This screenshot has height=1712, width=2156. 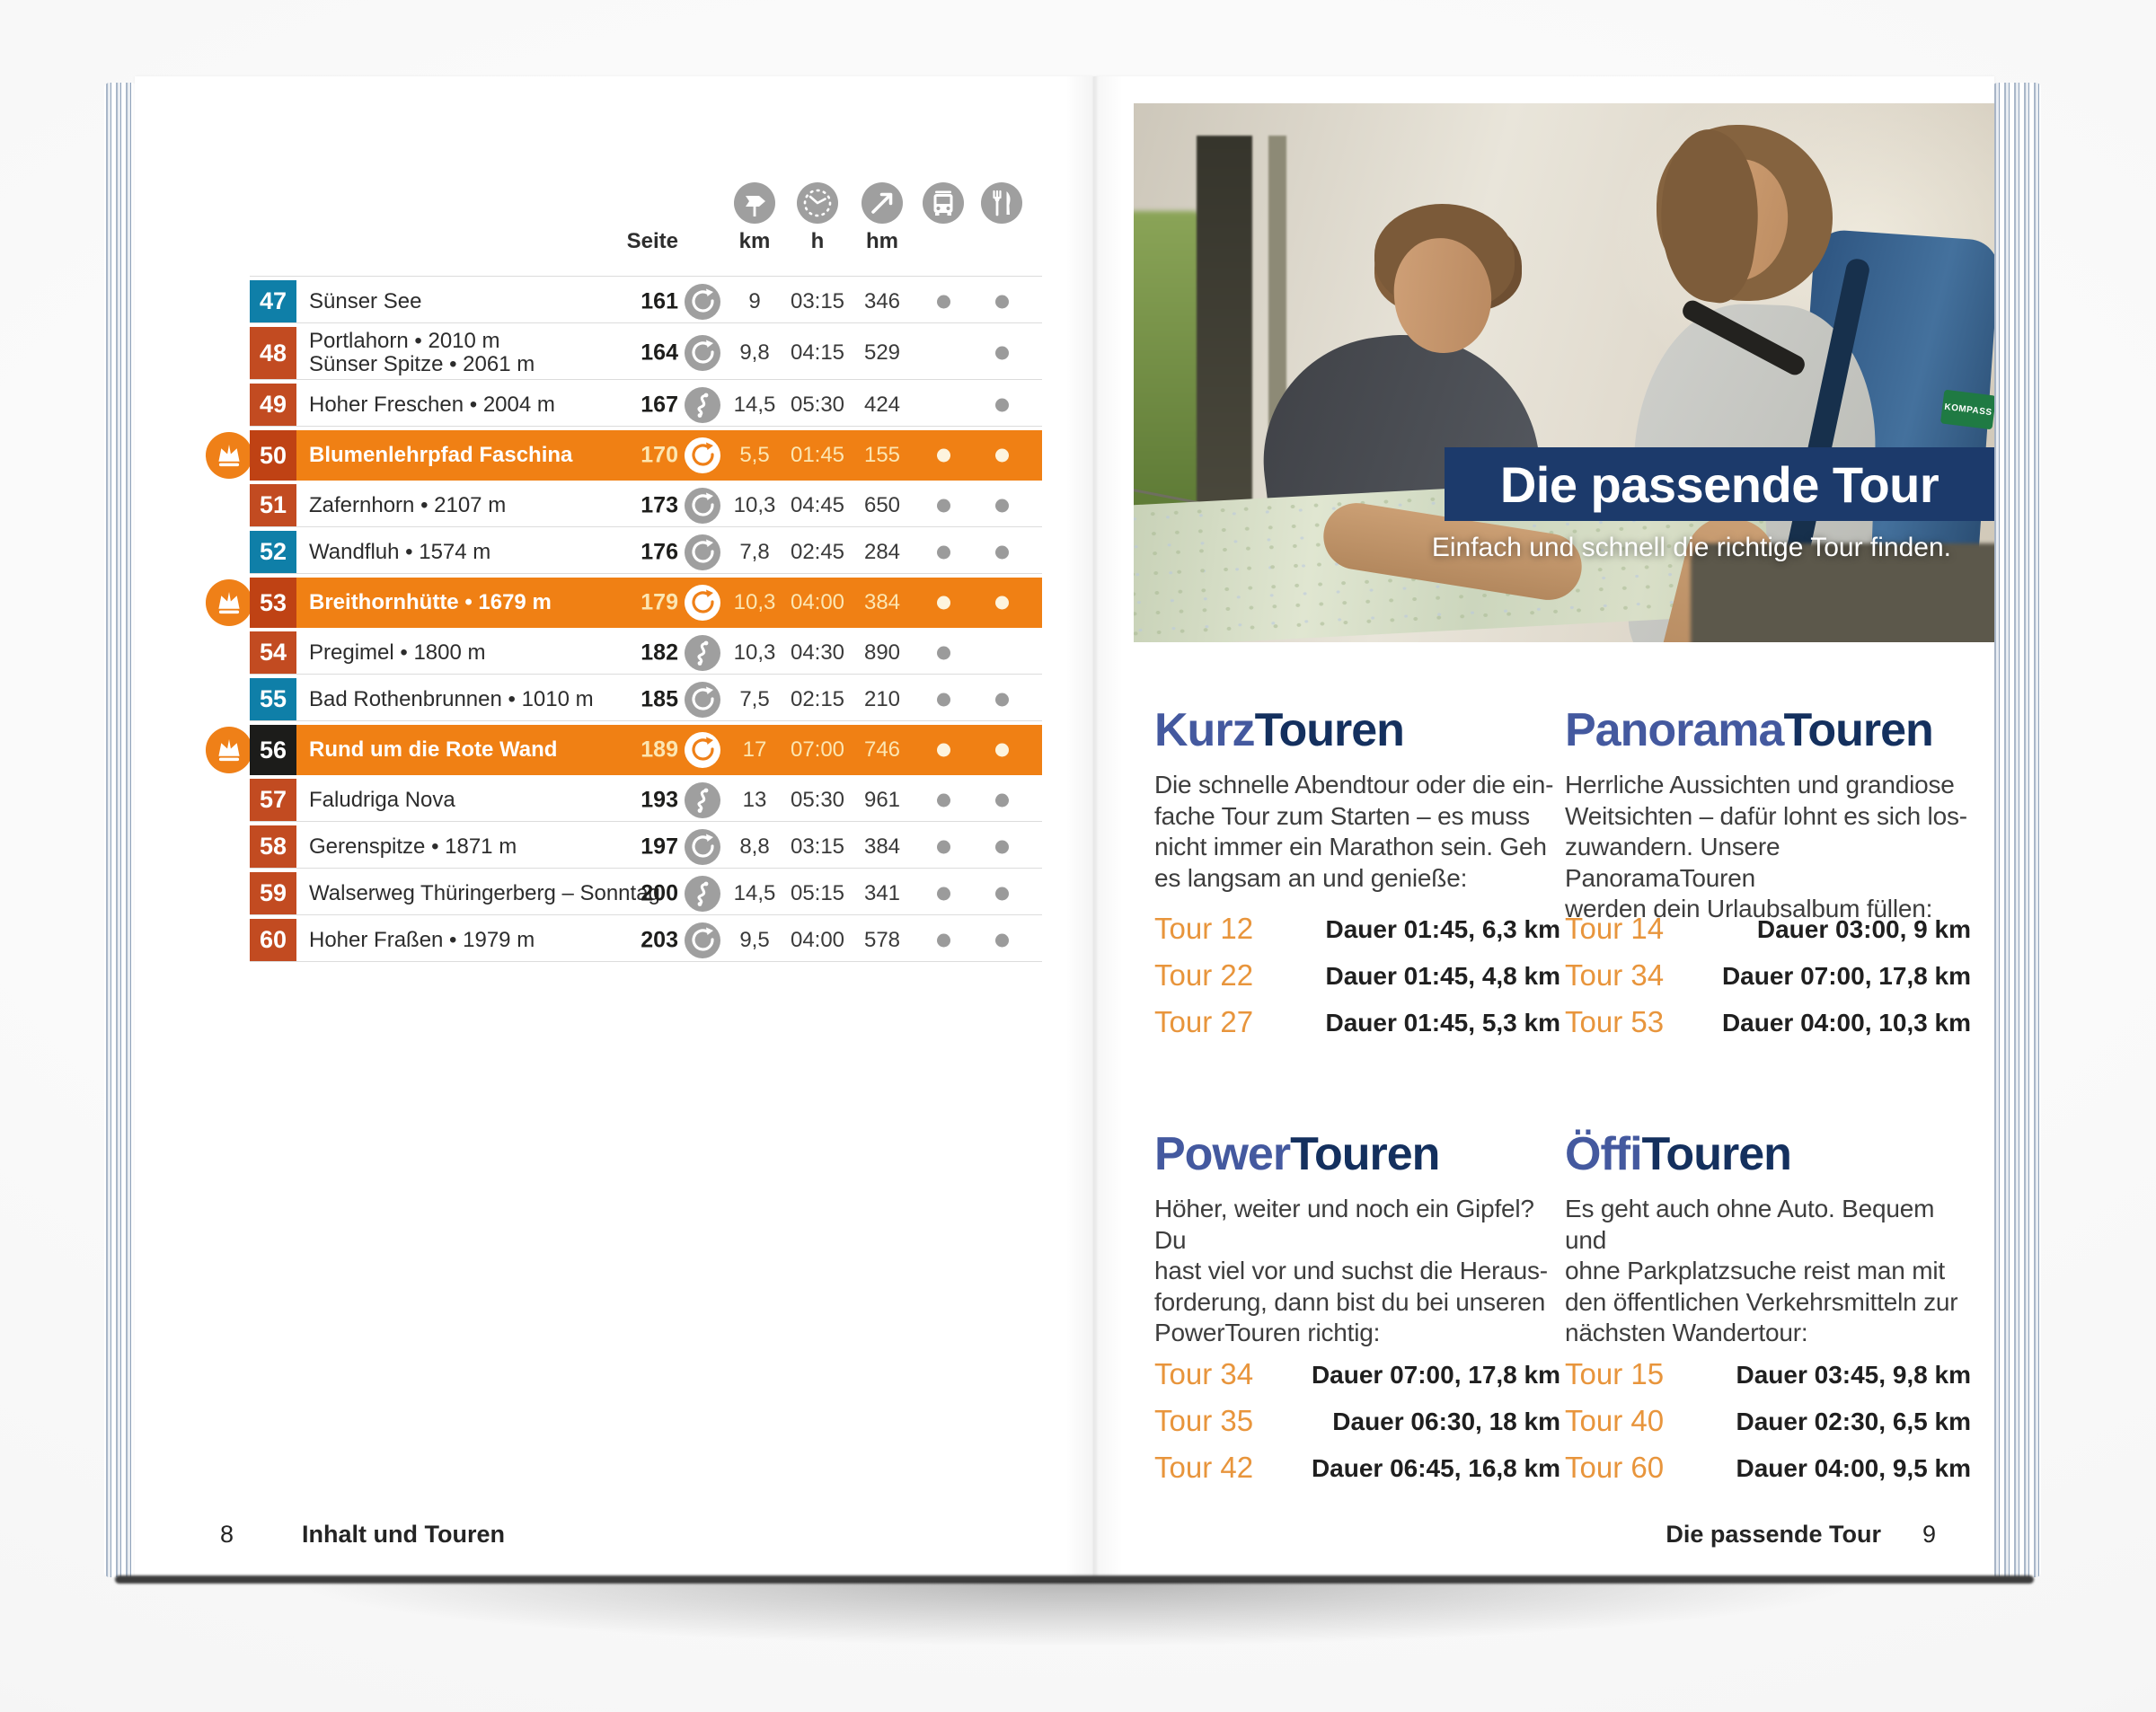 What do you see at coordinates (1357, 1468) in the screenshot?
I see `tour-ref-row: Tour 42 Dauer 06:45, 16,8 km` at bounding box center [1357, 1468].